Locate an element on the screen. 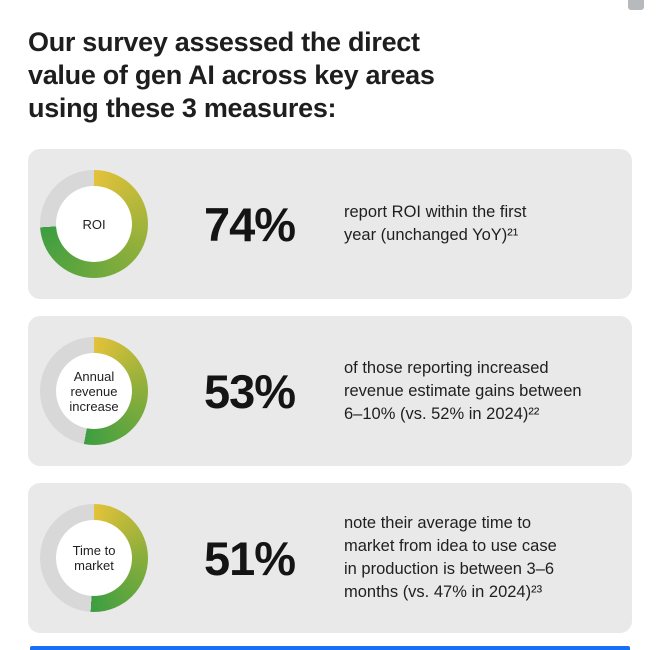 The height and width of the screenshot is (650, 660). donut-label-time-to-market: Time to market is located at coordinates (94, 558).